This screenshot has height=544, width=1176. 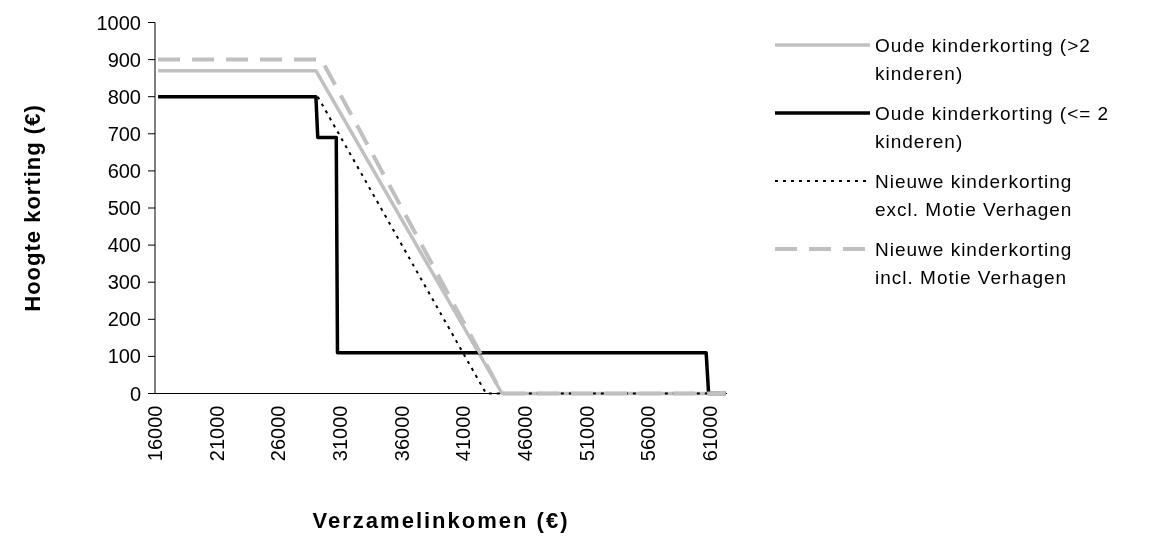 What do you see at coordinates (124, 96) in the screenshot?
I see `y-tick-label: 800` at bounding box center [124, 96].